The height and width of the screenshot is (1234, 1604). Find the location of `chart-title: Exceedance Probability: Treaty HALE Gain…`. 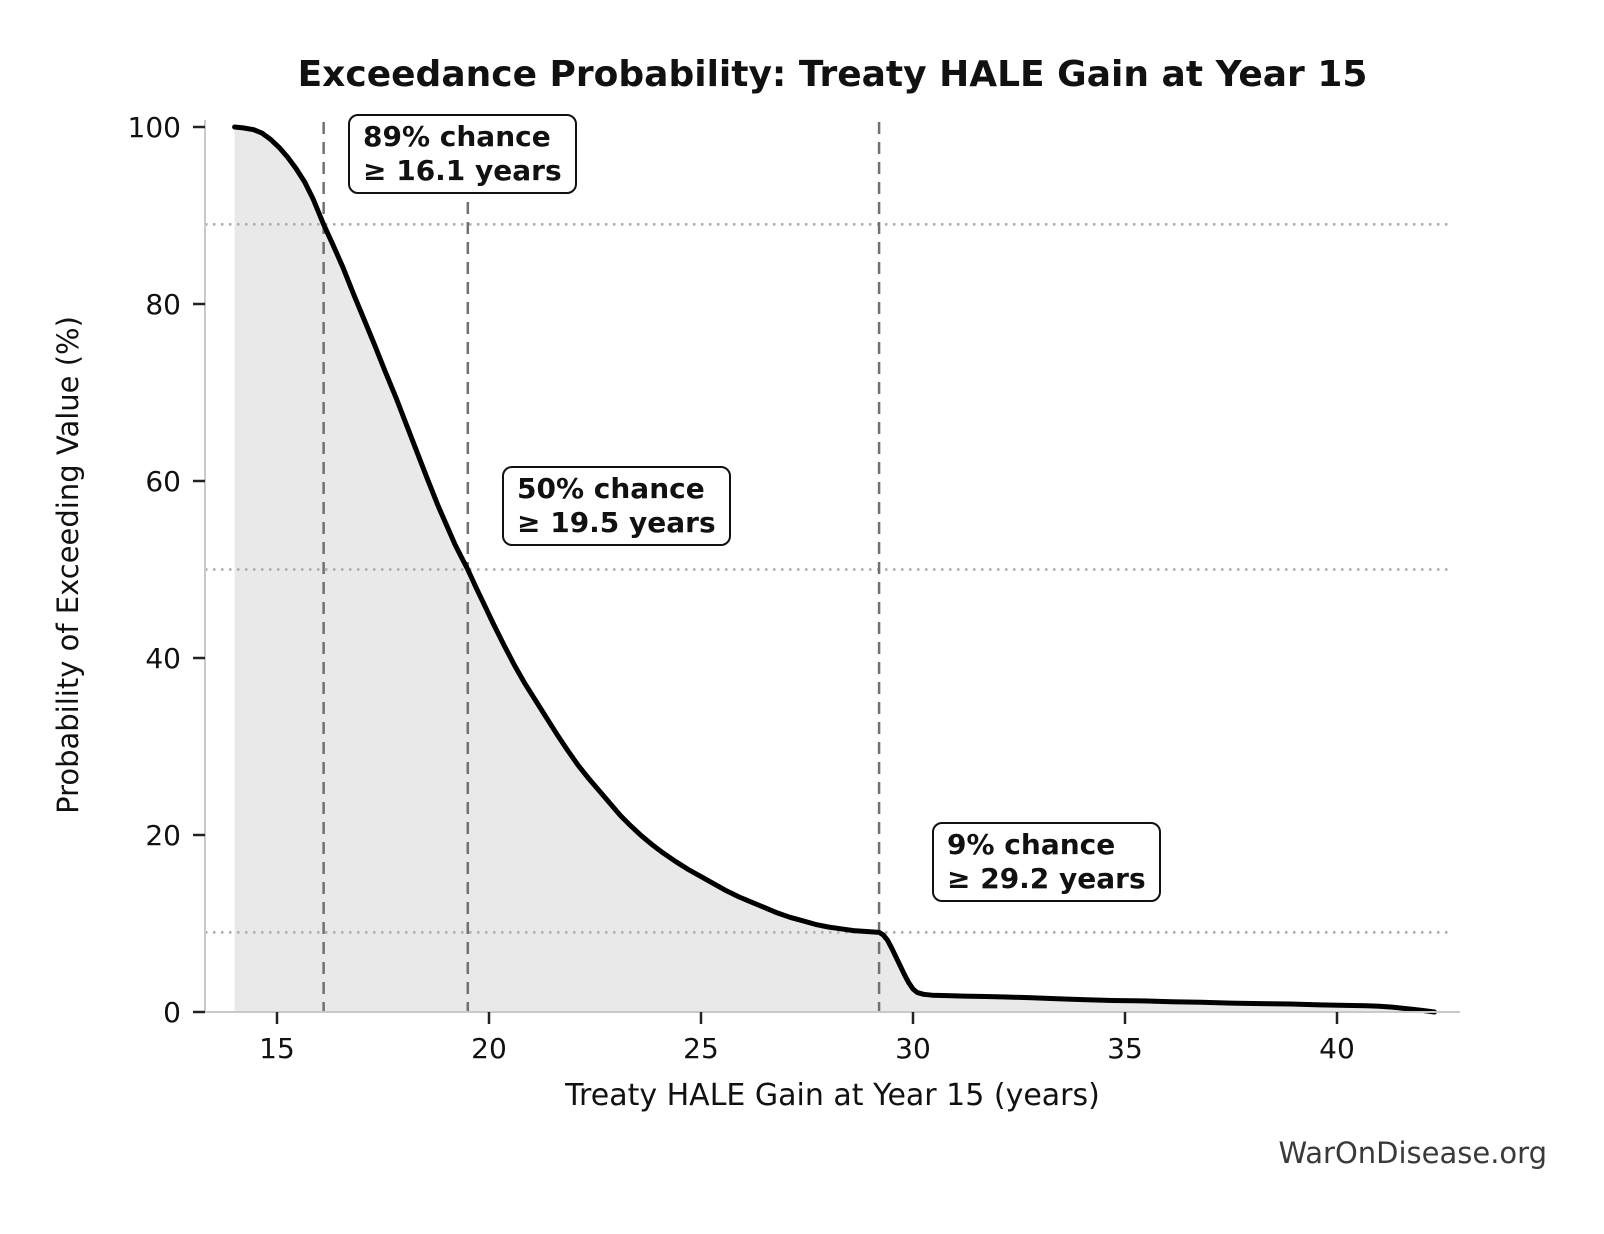

chart-title: Exceedance Probability: Treaty HALE Gain… is located at coordinates (832, 74).